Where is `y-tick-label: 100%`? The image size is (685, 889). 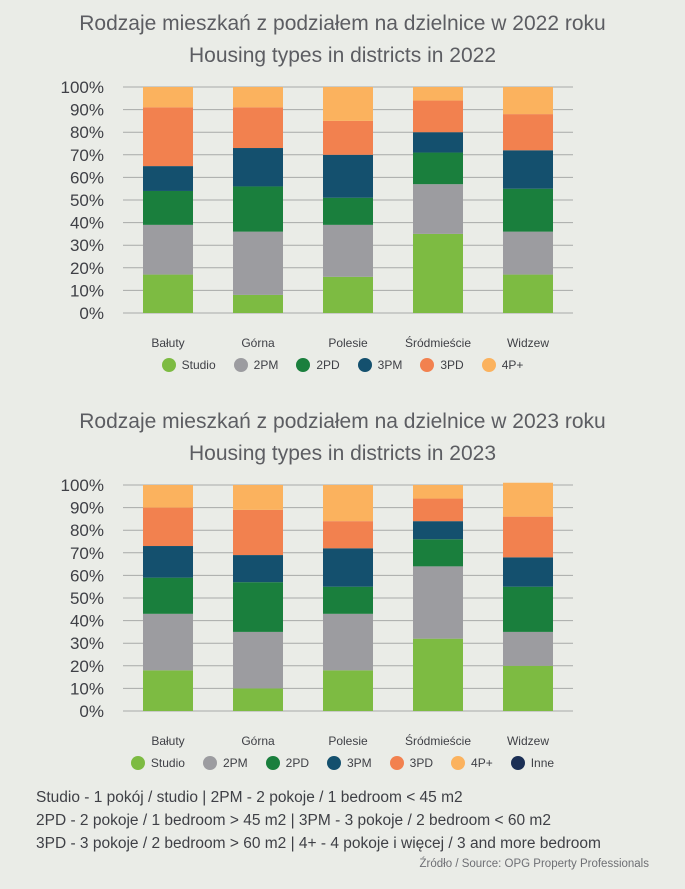 y-tick-label: 100% is located at coordinates (82, 485).